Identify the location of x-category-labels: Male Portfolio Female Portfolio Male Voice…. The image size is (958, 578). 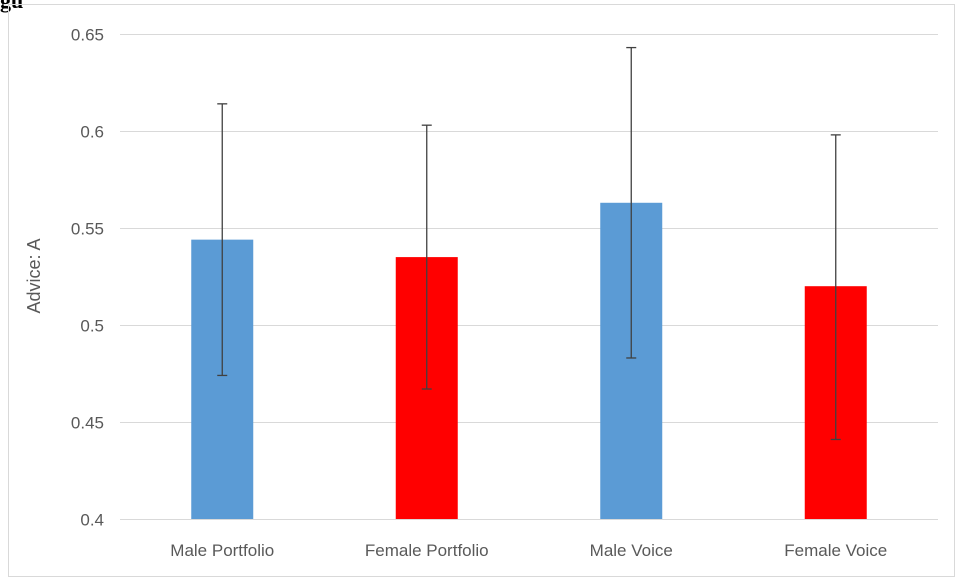
(528, 550).